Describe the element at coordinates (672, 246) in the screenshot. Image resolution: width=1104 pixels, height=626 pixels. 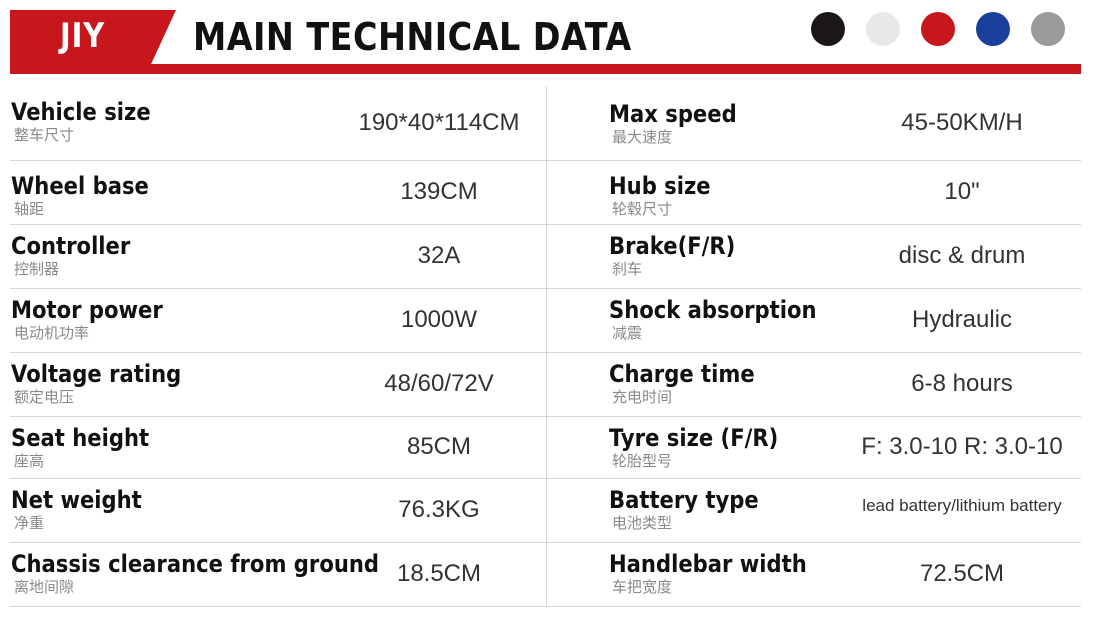
I see `spec-name: Brake(F/R)` at that location.